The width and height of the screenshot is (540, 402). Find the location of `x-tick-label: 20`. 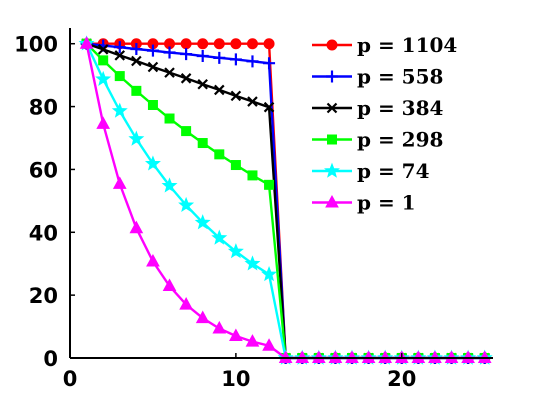

x-tick-label: 20 is located at coordinates (401, 379).